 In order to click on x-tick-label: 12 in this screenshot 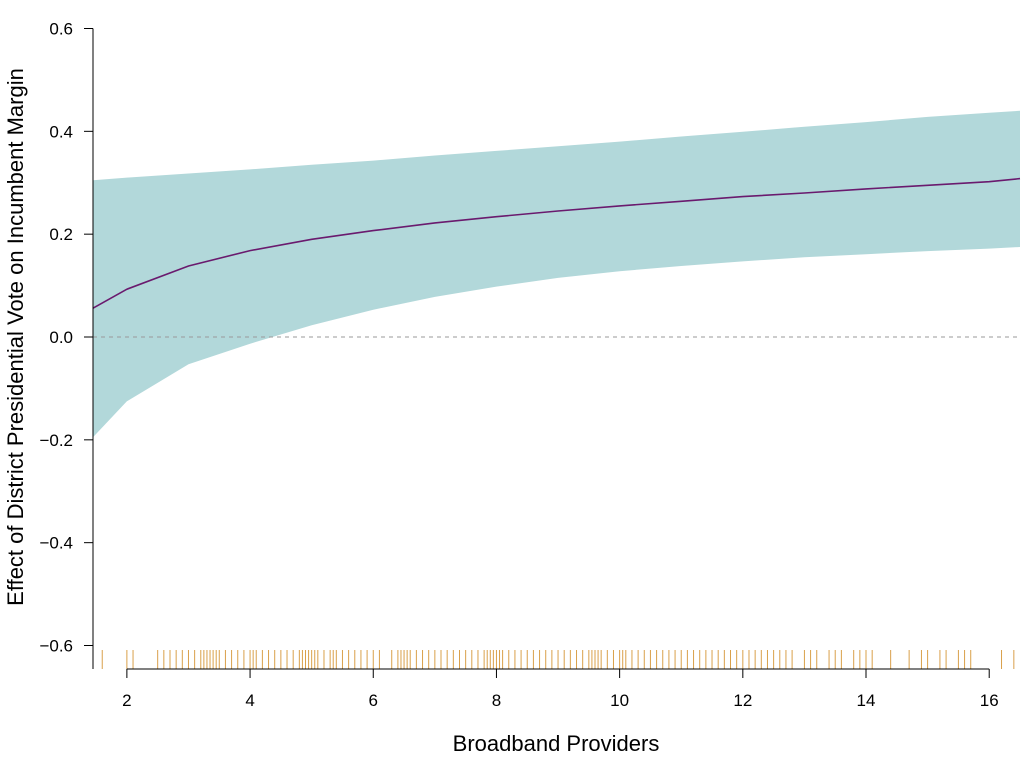, I will do `click(742, 700)`.